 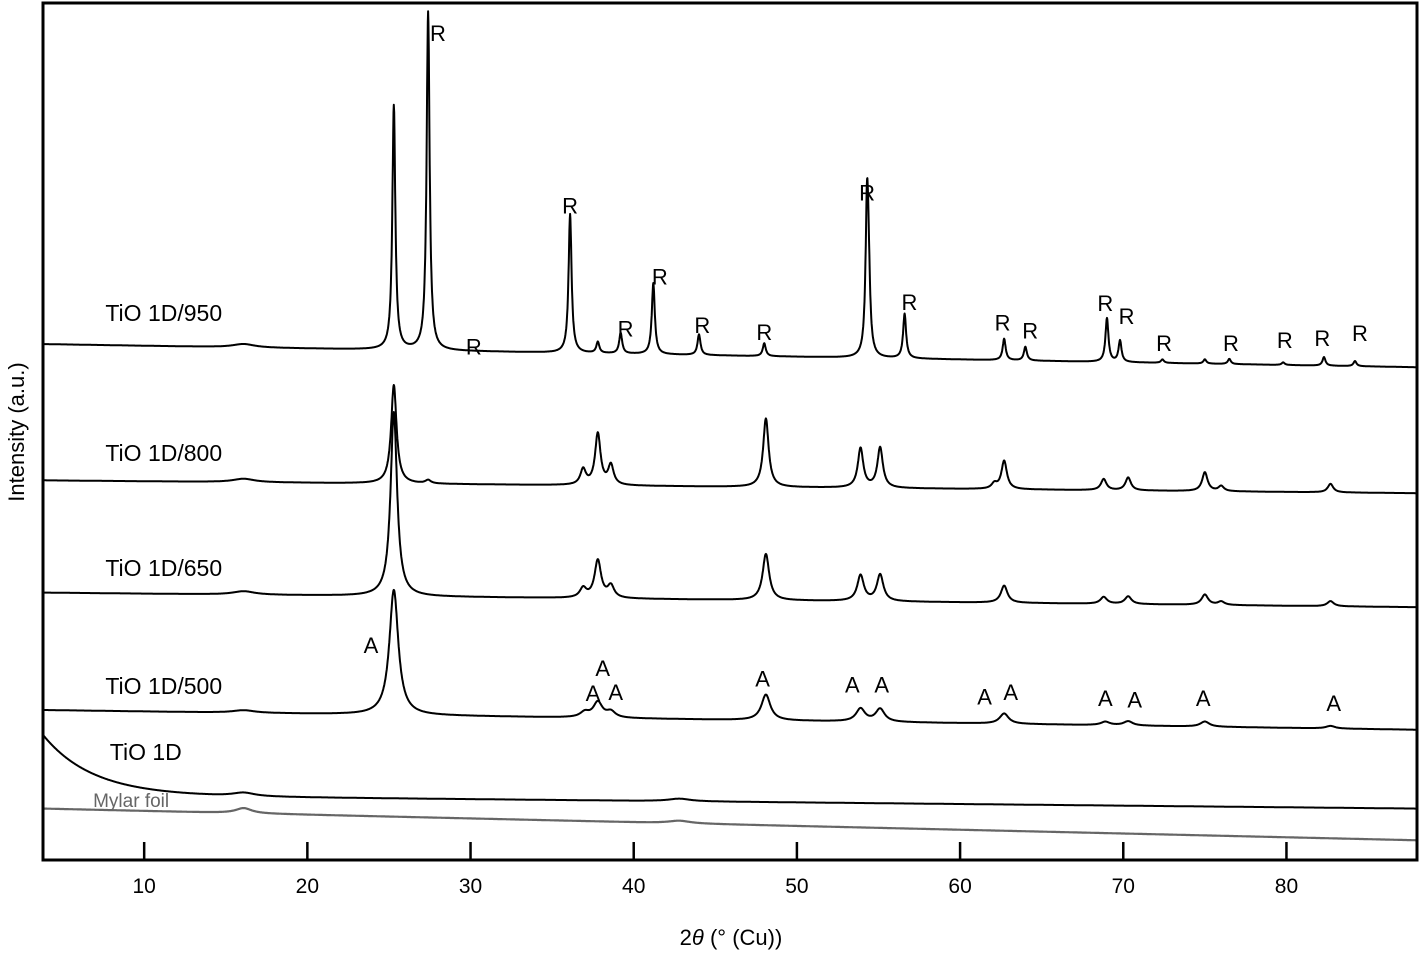 What do you see at coordinates (131, 801) in the screenshot?
I see `sample-label: Mylar foil` at bounding box center [131, 801].